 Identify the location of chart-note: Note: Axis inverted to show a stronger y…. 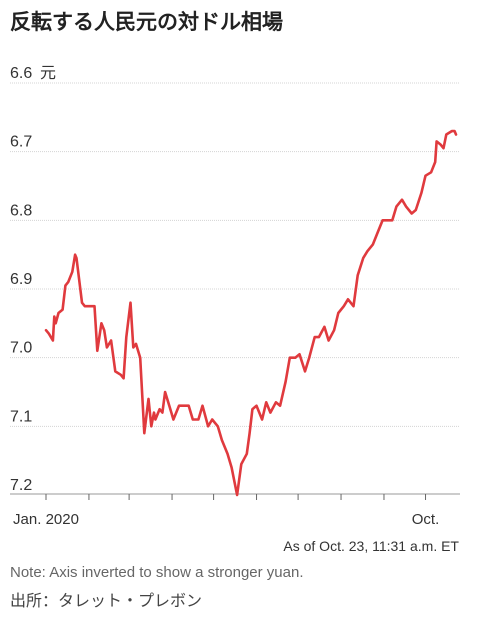
(157, 572).